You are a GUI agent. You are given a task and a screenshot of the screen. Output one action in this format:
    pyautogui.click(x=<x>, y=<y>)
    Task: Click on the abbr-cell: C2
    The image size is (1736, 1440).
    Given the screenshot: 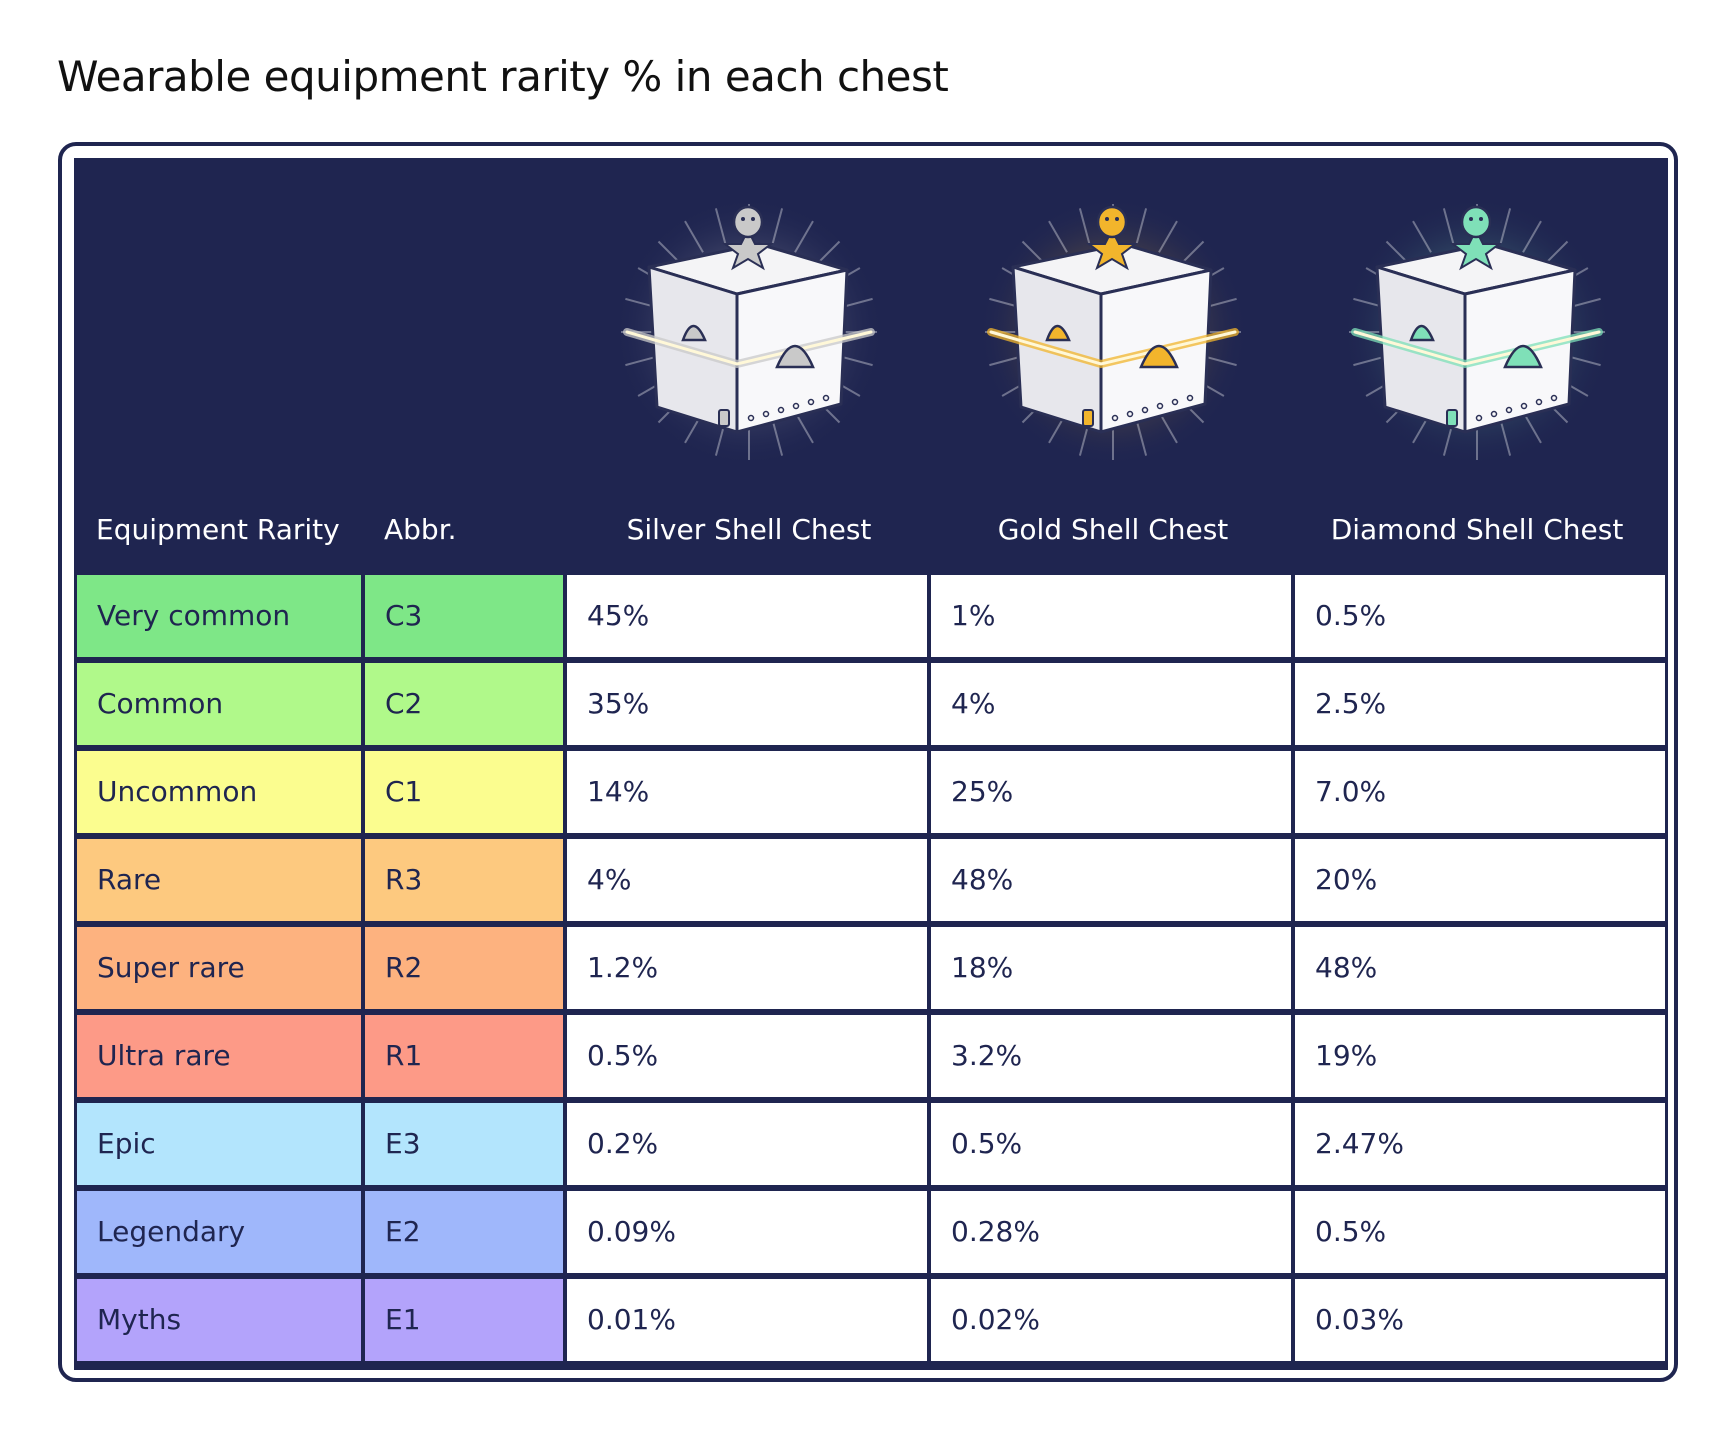 What is the action you would take?
    pyautogui.click(x=464, y=704)
    